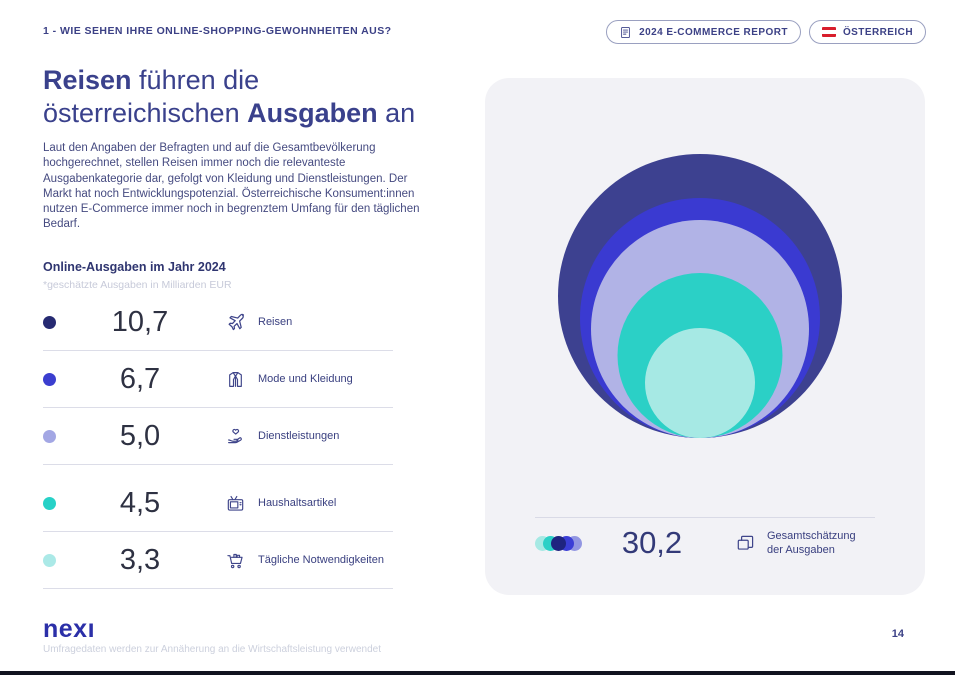 The height and width of the screenshot is (675, 955). I want to click on package-icon, so click(746, 543).